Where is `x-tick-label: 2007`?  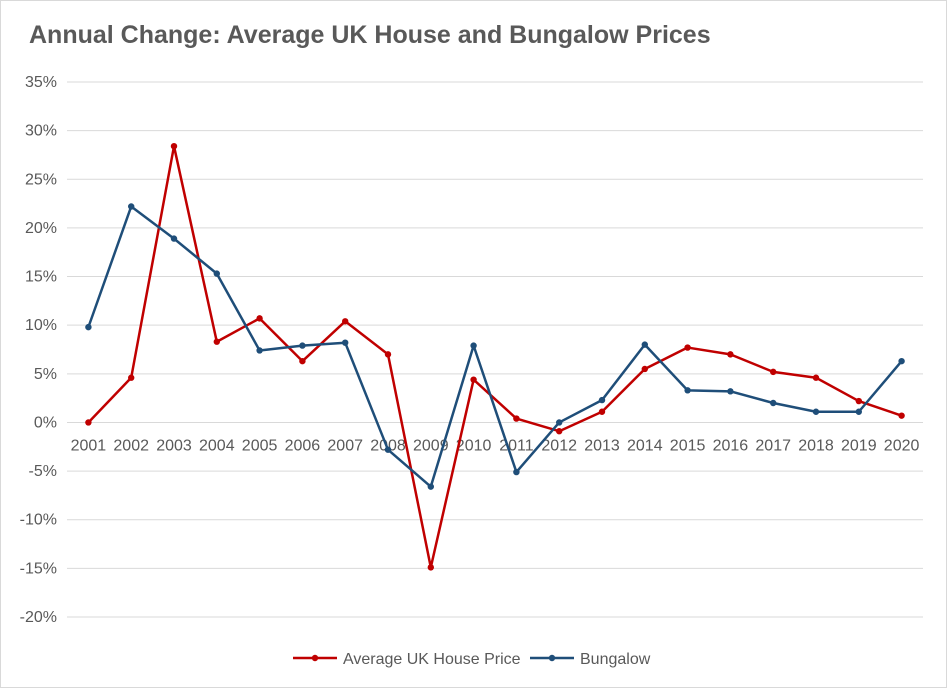
x-tick-label: 2007 is located at coordinates (345, 445).